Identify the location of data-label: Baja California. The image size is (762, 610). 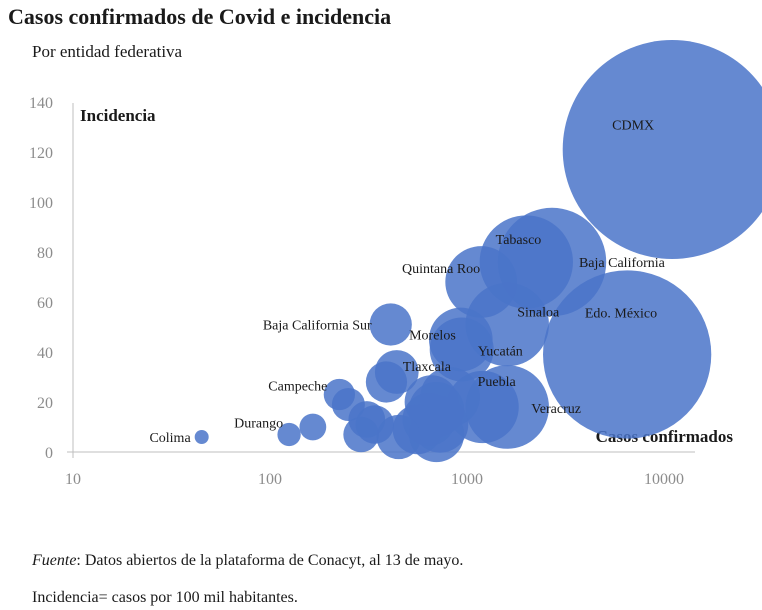
(622, 263).